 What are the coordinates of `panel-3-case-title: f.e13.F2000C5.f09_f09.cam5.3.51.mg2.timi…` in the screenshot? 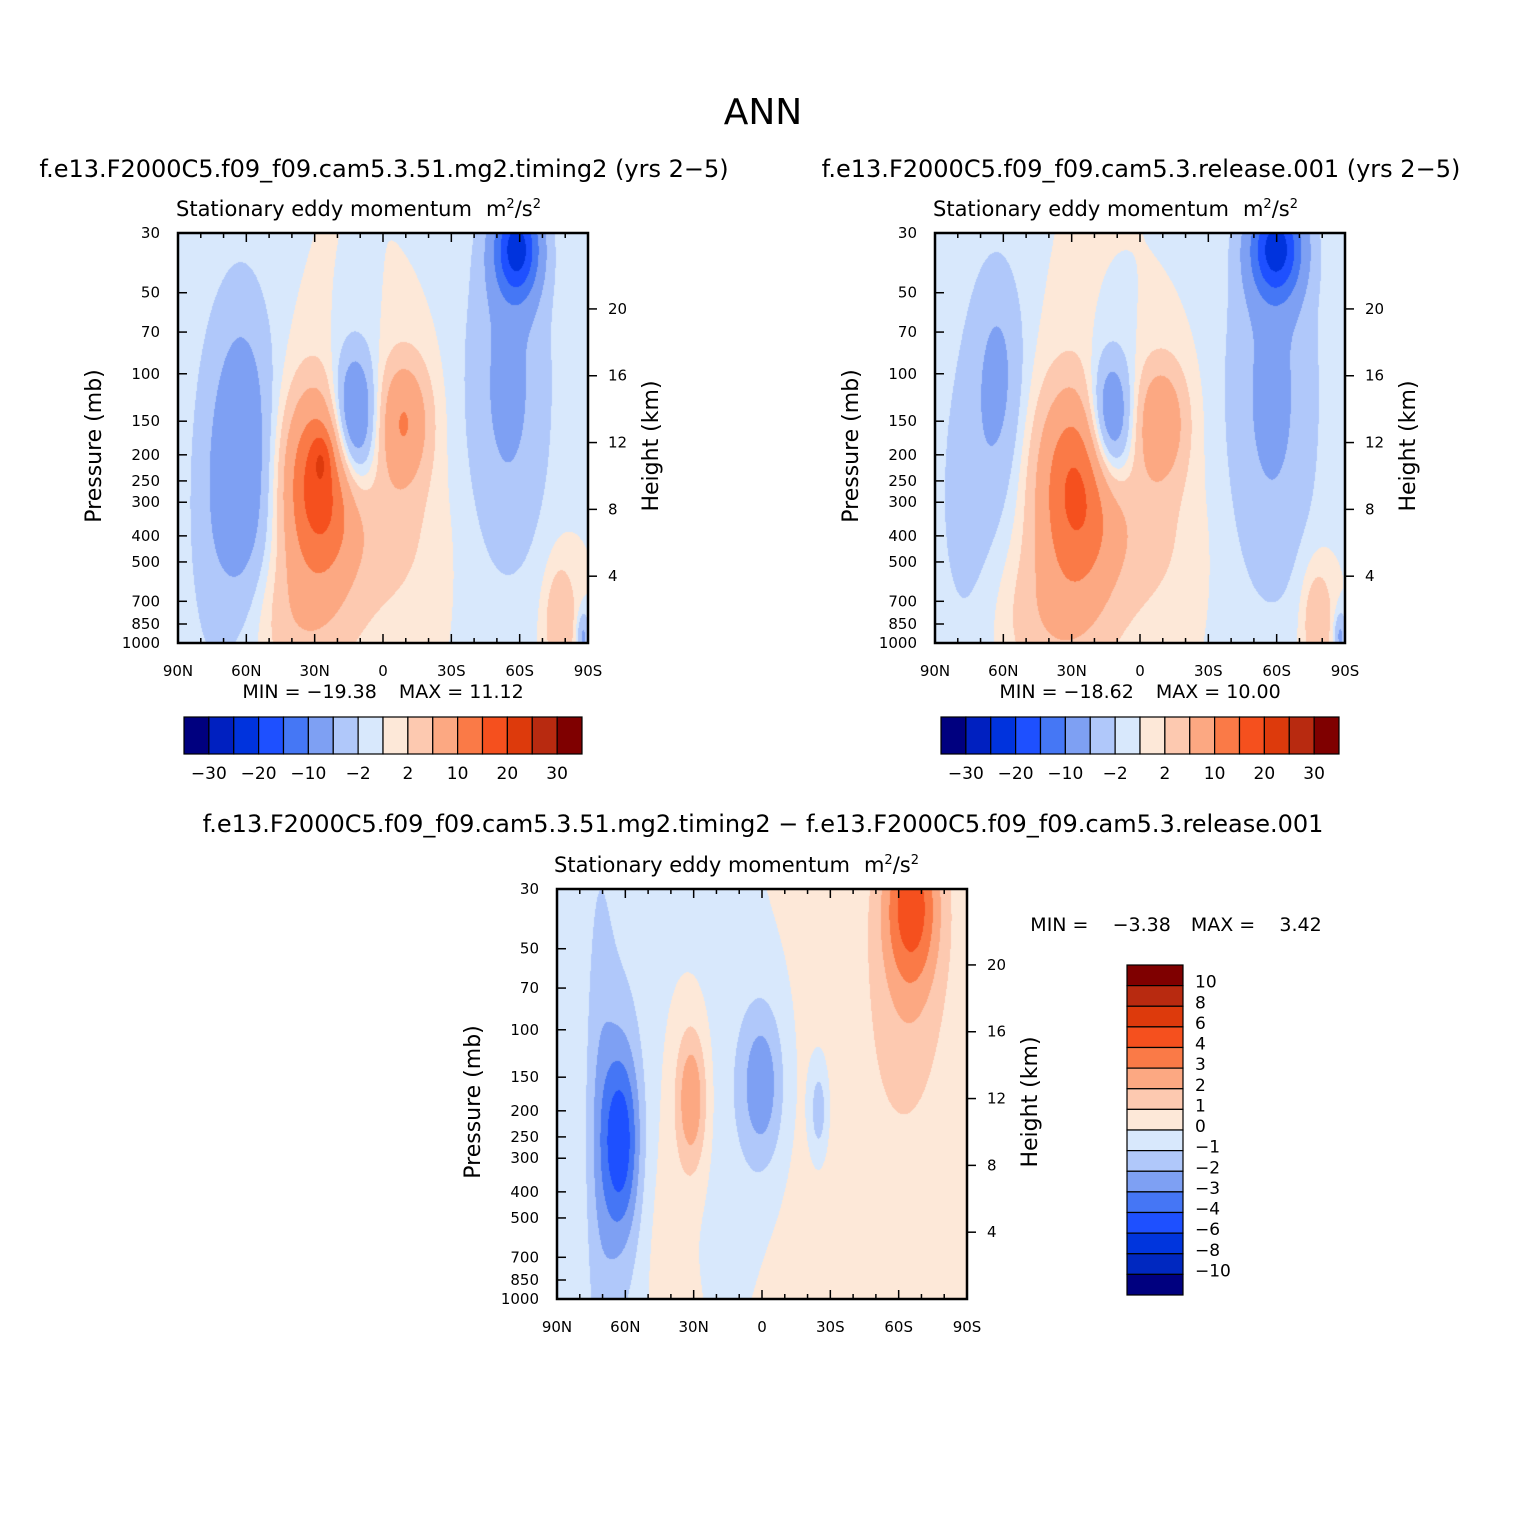 It's located at (763, 824).